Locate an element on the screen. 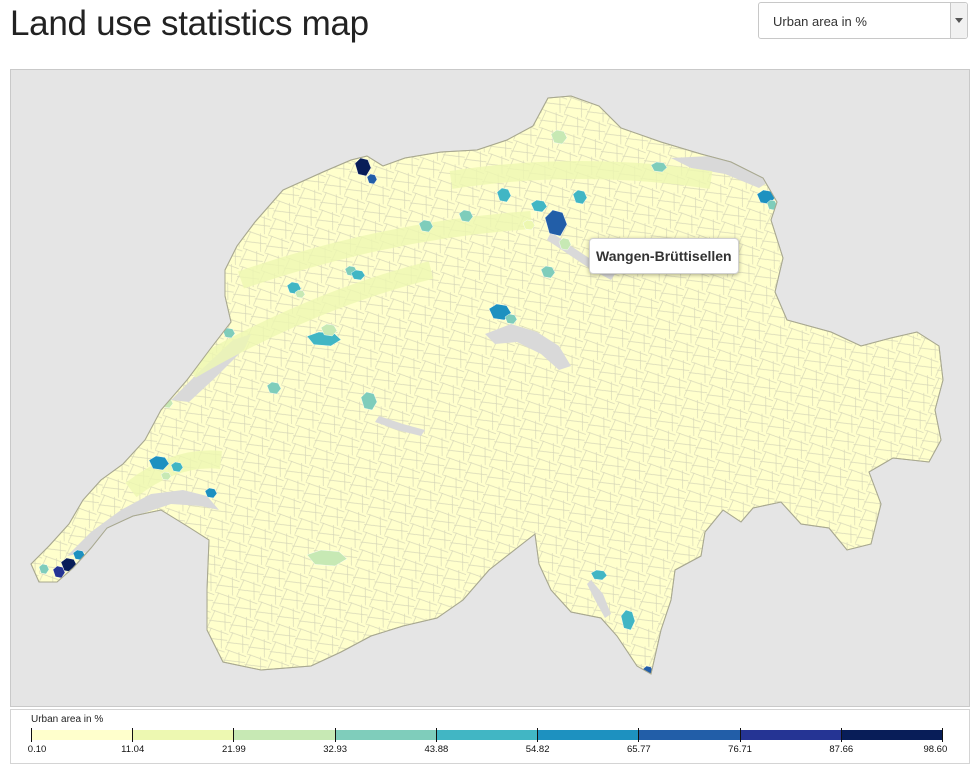 This screenshot has width=980, height=768. urban-area-sion is located at coordinates (327, 558).